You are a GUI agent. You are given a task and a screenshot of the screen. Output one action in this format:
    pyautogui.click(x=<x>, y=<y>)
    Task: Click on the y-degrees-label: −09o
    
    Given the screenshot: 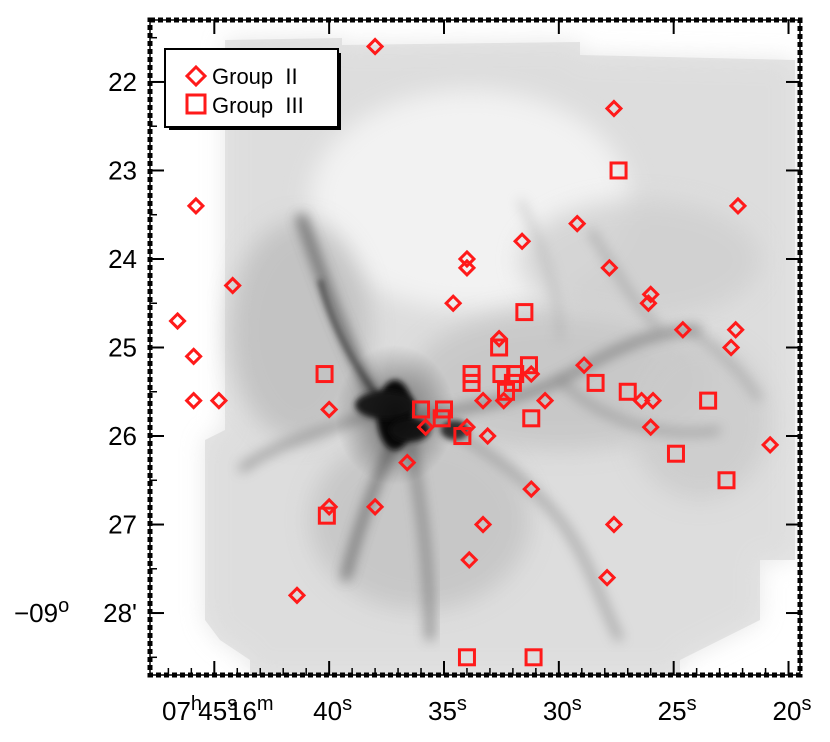 What is the action you would take?
    pyautogui.click(x=41, y=611)
    